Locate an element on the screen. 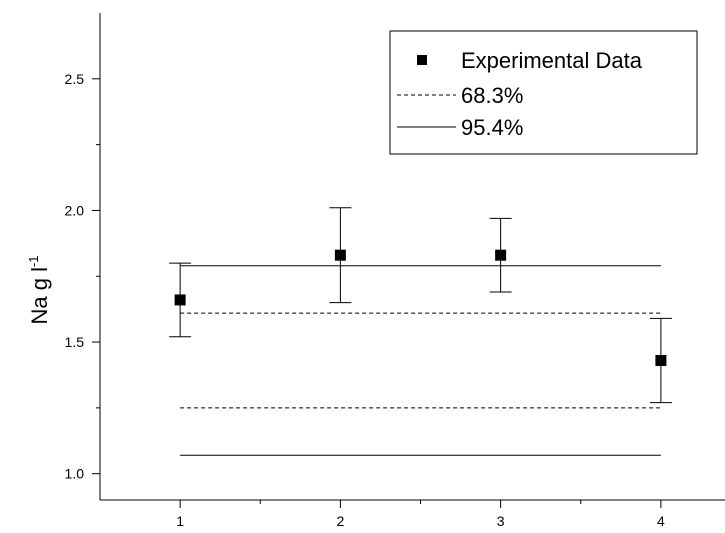 Image resolution: width=725 pixels, height=533 pixels. x-tick-label: 3 is located at coordinates (501, 521).